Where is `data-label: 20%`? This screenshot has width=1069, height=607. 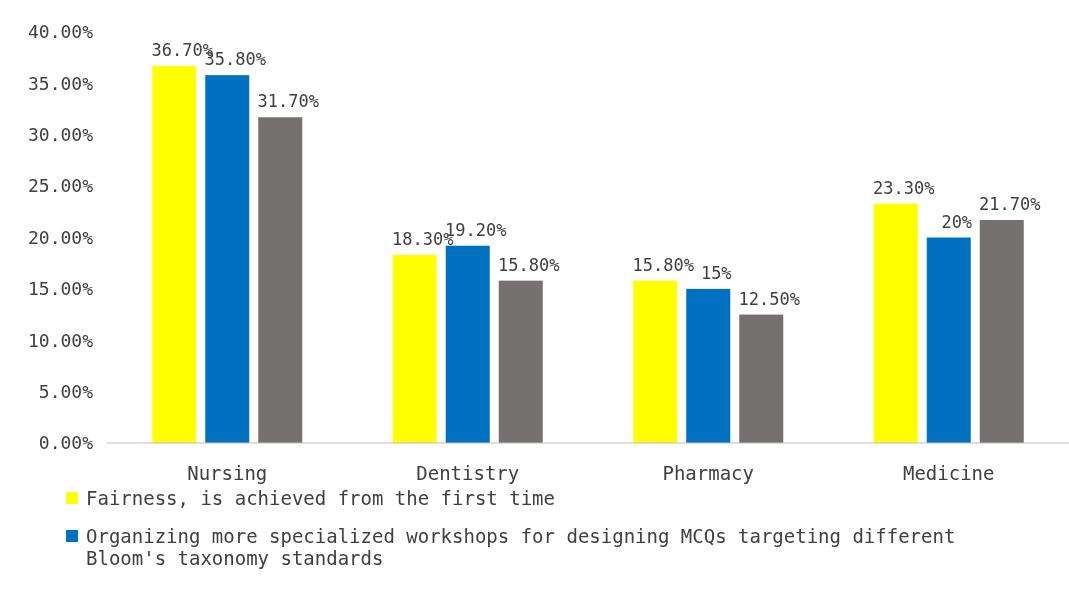
data-label: 20% is located at coordinates (957, 221).